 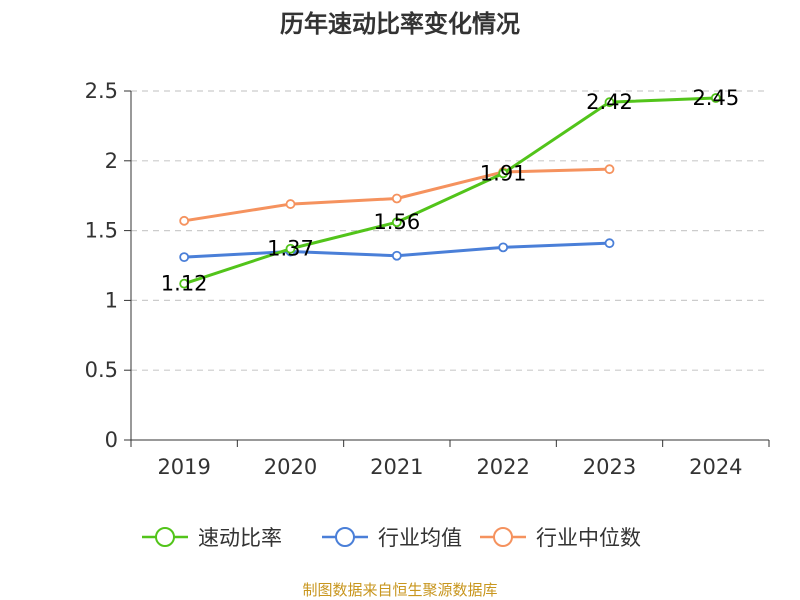 What do you see at coordinates (715, 467) in the screenshot?
I see `x-tick-label: 2024` at bounding box center [715, 467].